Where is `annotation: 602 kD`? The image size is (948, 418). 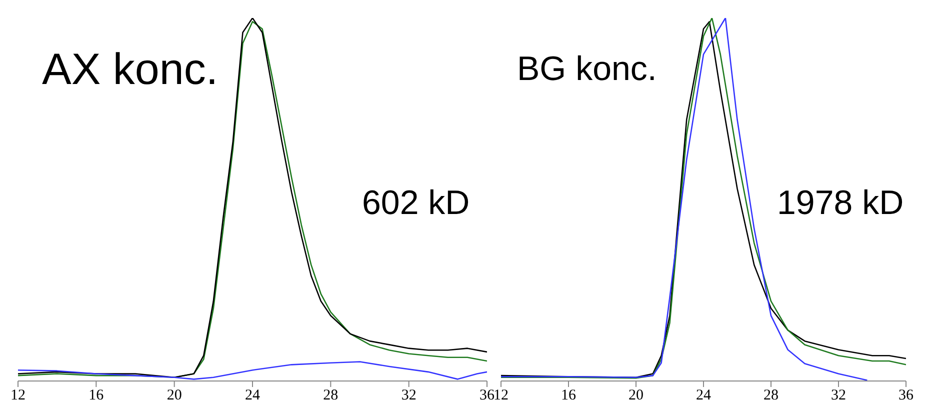
annotation: 602 kD is located at coordinates (416, 203).